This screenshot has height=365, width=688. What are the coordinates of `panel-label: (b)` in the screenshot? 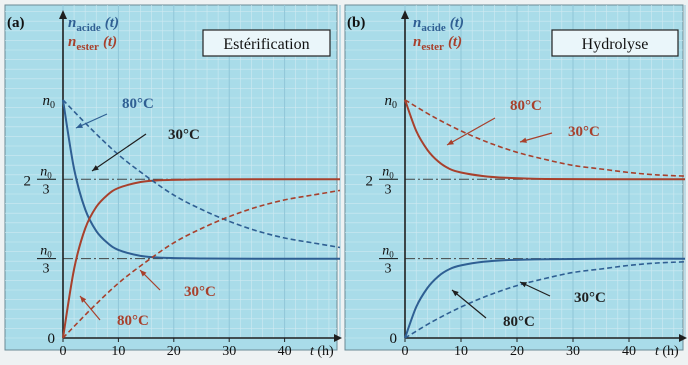 It's located at (356, 23).